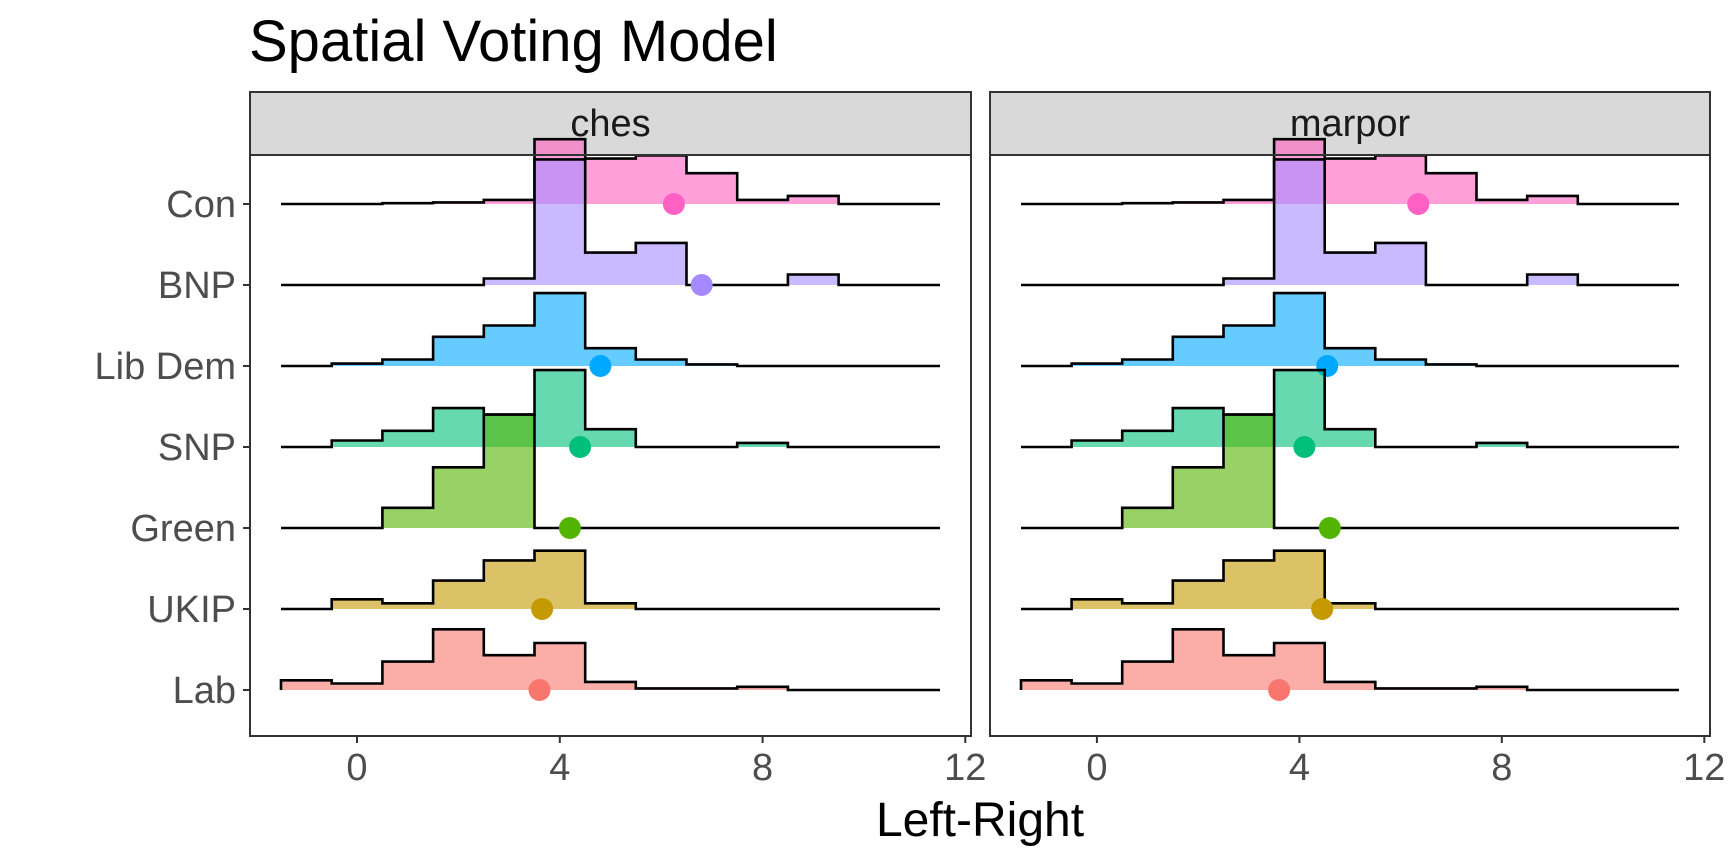 The image size is (1728, 864). I want to click on y-tick-label-green: Green, so click(183, 529).